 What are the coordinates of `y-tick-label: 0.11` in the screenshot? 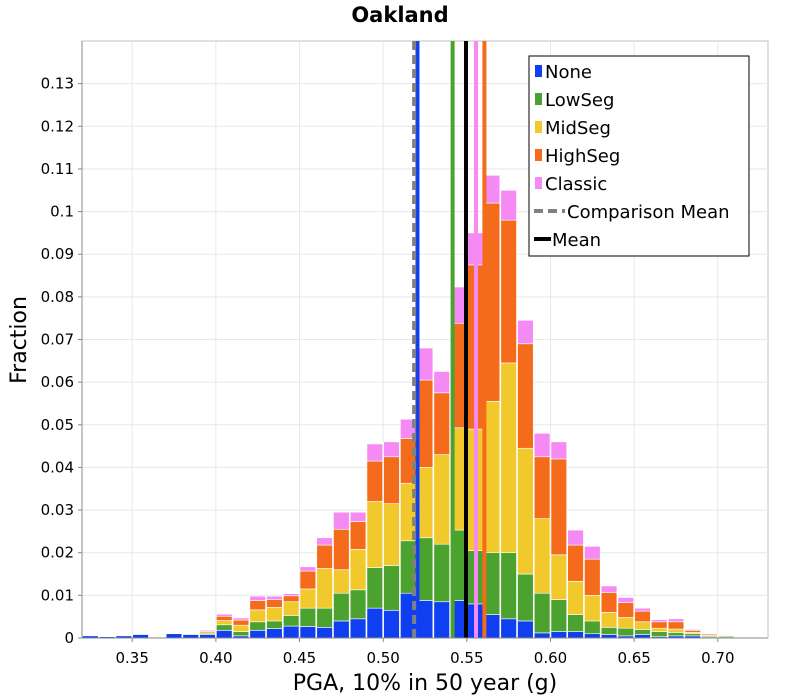 It's located at (57, 169).